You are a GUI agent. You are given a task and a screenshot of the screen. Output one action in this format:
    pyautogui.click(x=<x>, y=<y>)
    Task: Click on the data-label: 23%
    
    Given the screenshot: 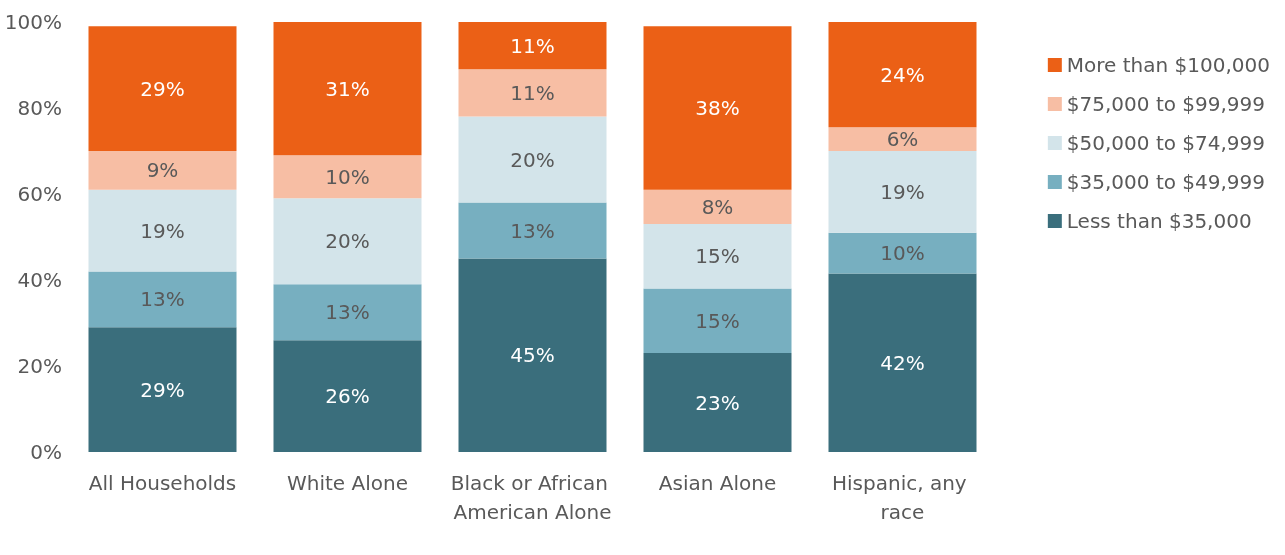 What is the action you would take?
    pyautogui.click(x=717, y=402)
    